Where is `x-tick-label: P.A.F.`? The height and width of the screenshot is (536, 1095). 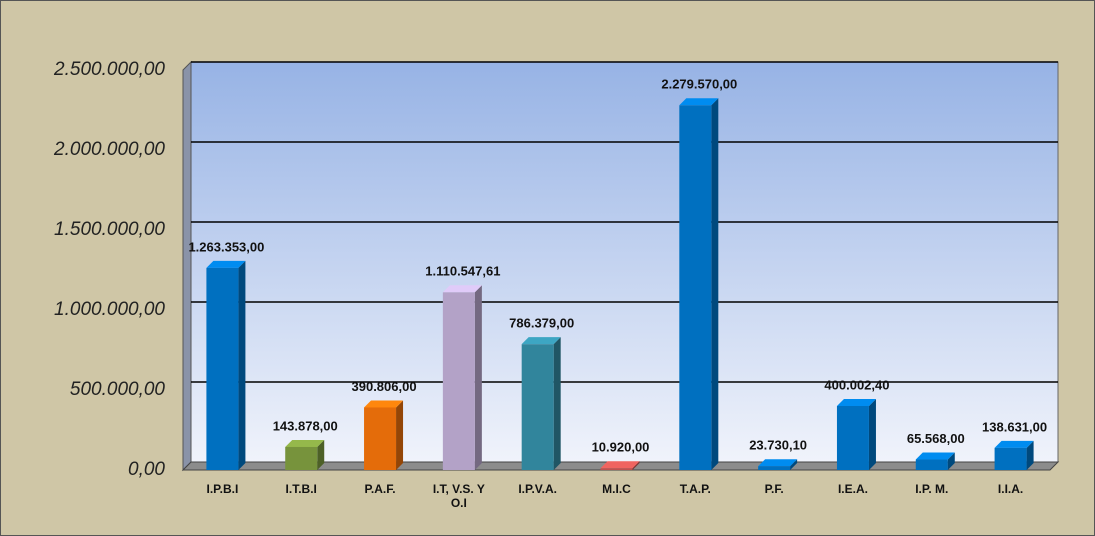
x-tick-label: P.A.F. is located at coordinates (380, 489).